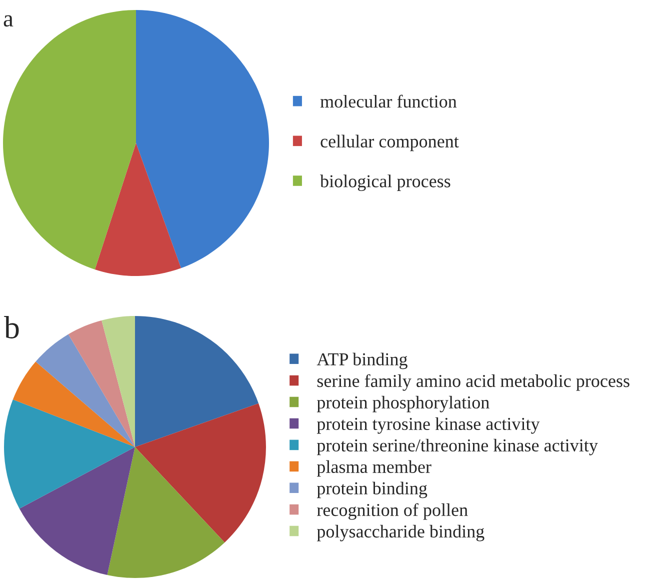  Describe the element at coordinates (374, 468) in the screenshot. I see `legend-label: plasma member` at that location.